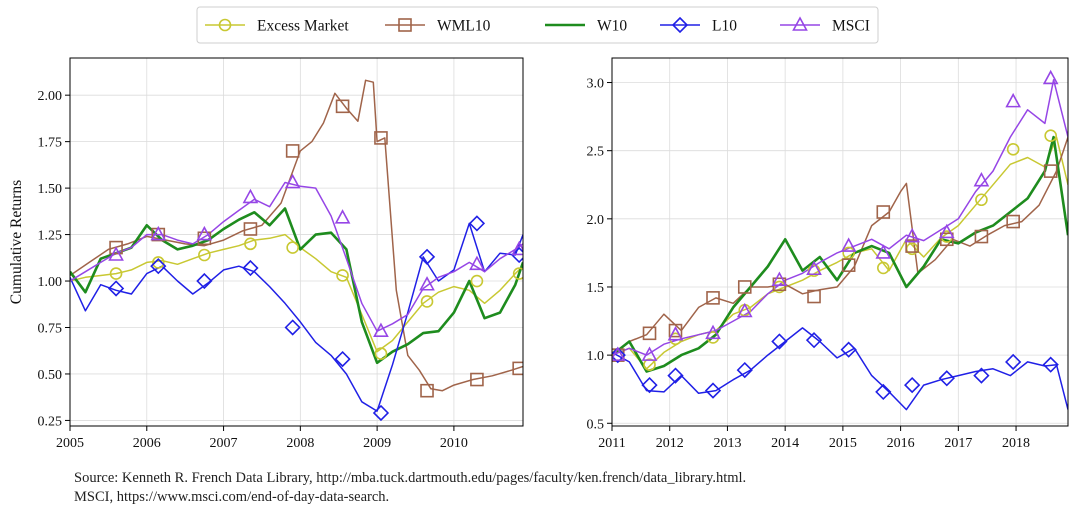 Image resolution: width=1074 pixels, height=513 pixels. What do you see at coordinates (296, 256) in the screenshot?
I see `series-line-msci` at bounding box center [296, 256].